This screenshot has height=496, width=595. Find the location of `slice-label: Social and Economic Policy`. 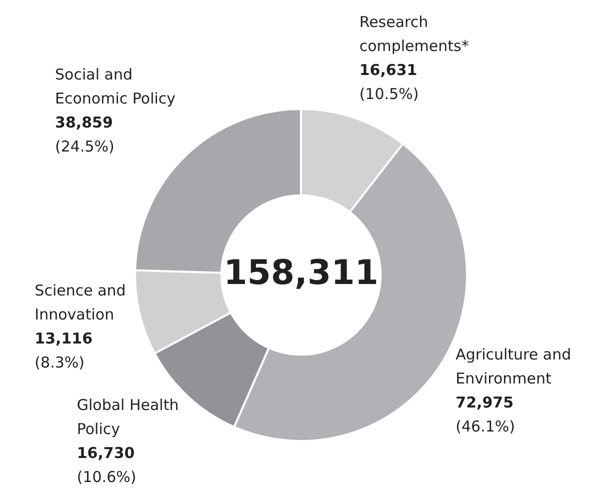

slice-label: Social and Economic Policy is located at coordinates (115, 86).